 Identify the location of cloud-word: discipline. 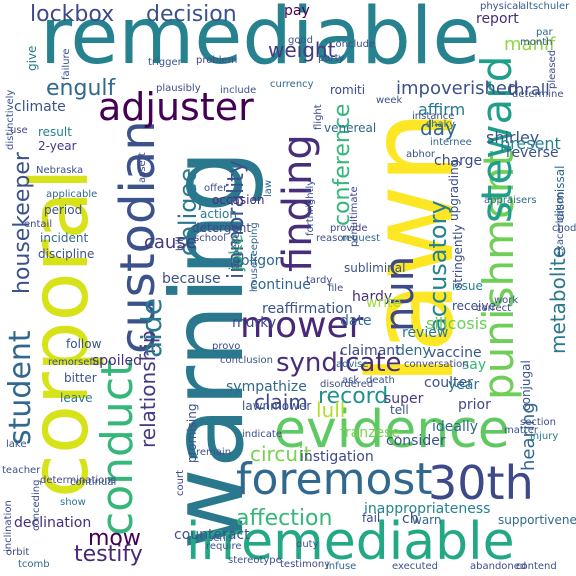
(66, 254).